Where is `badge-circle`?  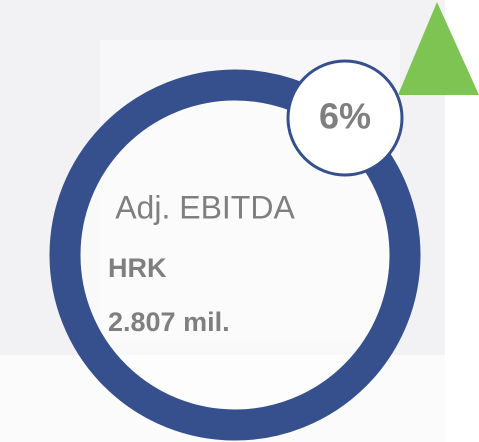
badge-circle is located at coordinates (345, 118).